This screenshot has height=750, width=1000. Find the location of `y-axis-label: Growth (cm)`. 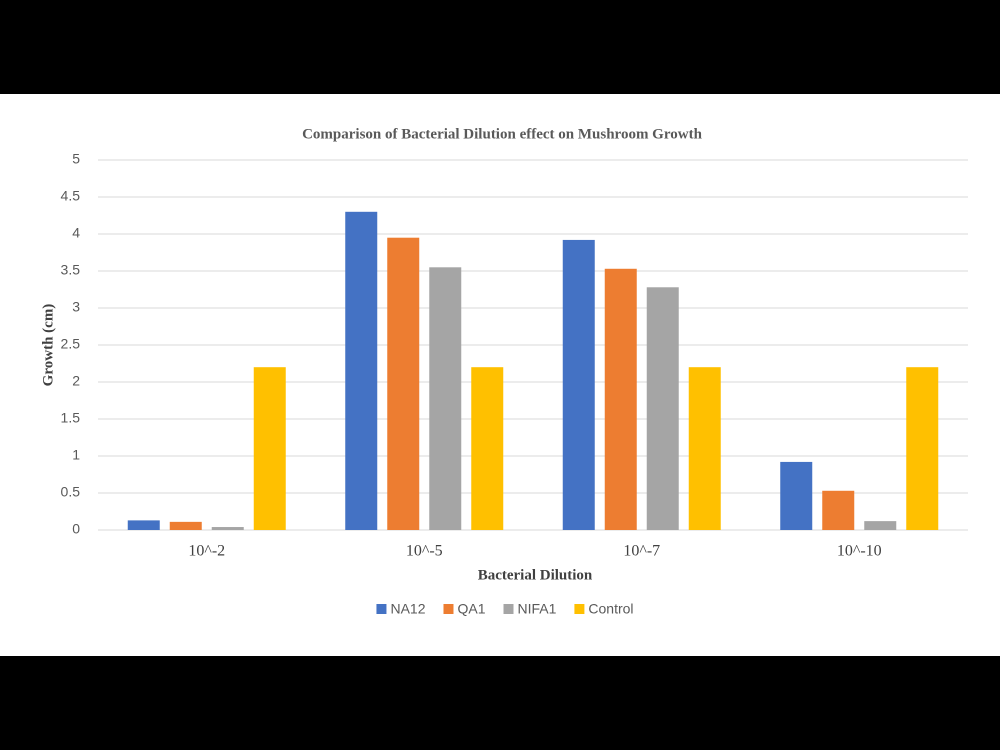

y-axis-label: Growth (cm) is located at coordinates (48, 345).